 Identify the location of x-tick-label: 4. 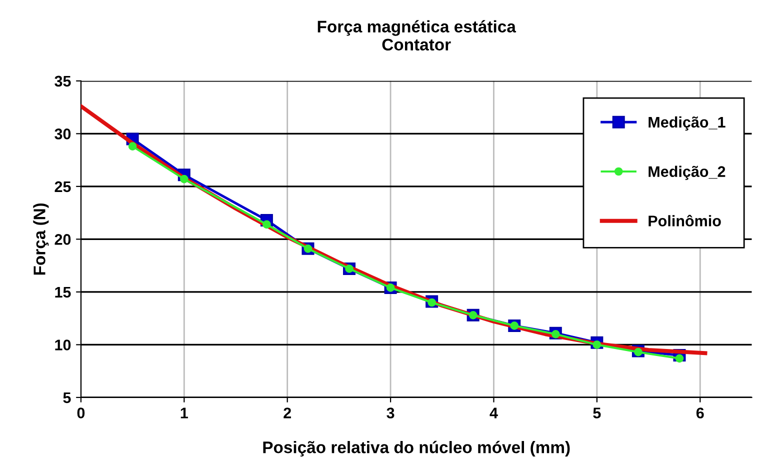
(494, 413).